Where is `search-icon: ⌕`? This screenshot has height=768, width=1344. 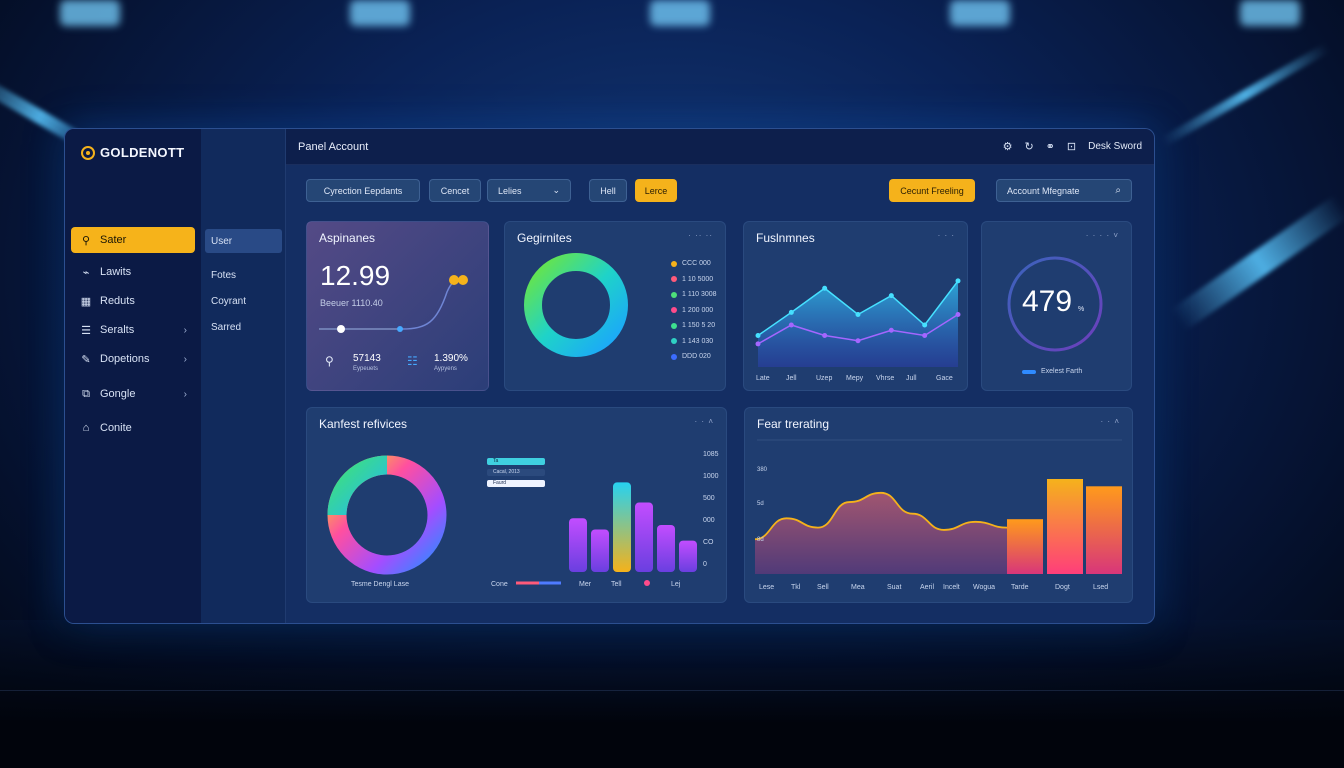 search-icon: ⌕ is located at coordinates (1118, 190).